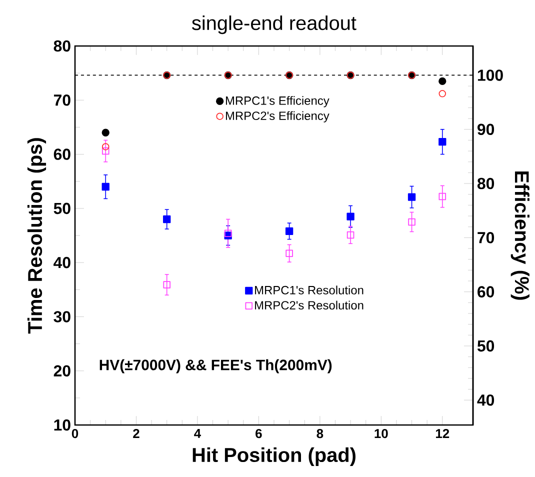 This screenshot has height=477, width=535. I want to click on y-axis-title: Time Resolution (ps), so click(36, 236).